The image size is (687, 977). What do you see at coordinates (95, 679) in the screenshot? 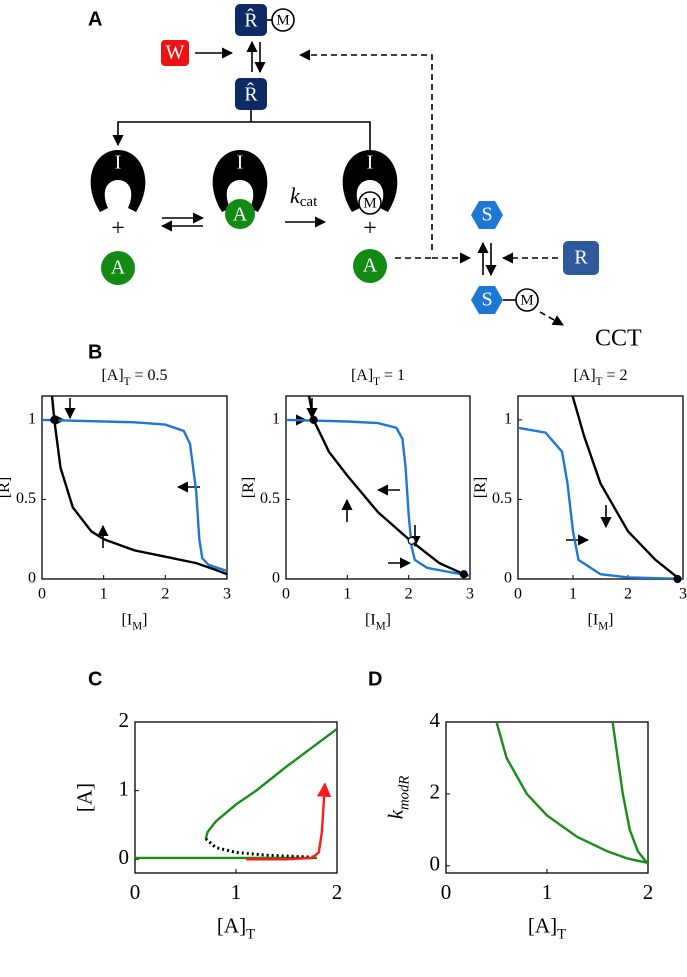
I see `panel-label: C` at bounding box center [95, 679].